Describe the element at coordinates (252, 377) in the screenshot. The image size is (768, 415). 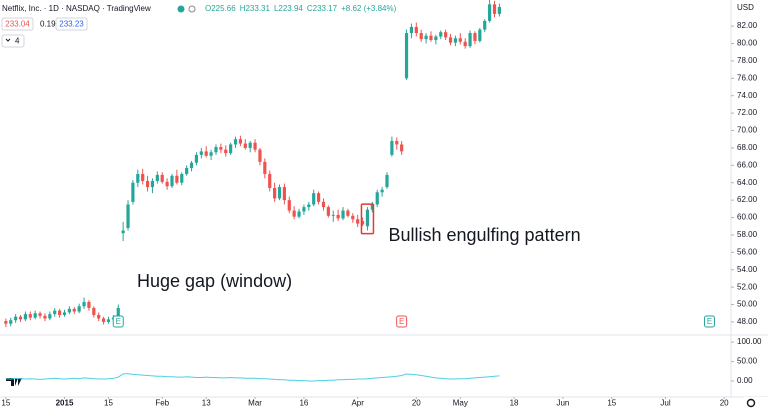
I see `indicator-line` at that location.